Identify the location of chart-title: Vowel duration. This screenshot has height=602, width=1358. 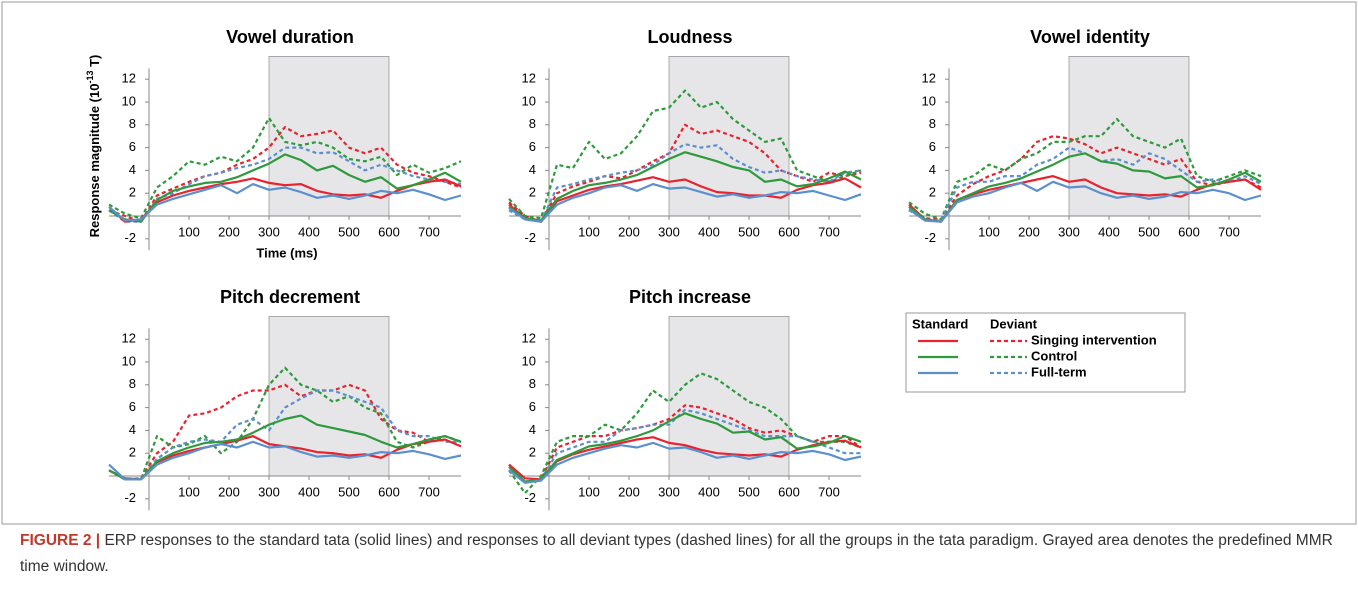
(290, 37).